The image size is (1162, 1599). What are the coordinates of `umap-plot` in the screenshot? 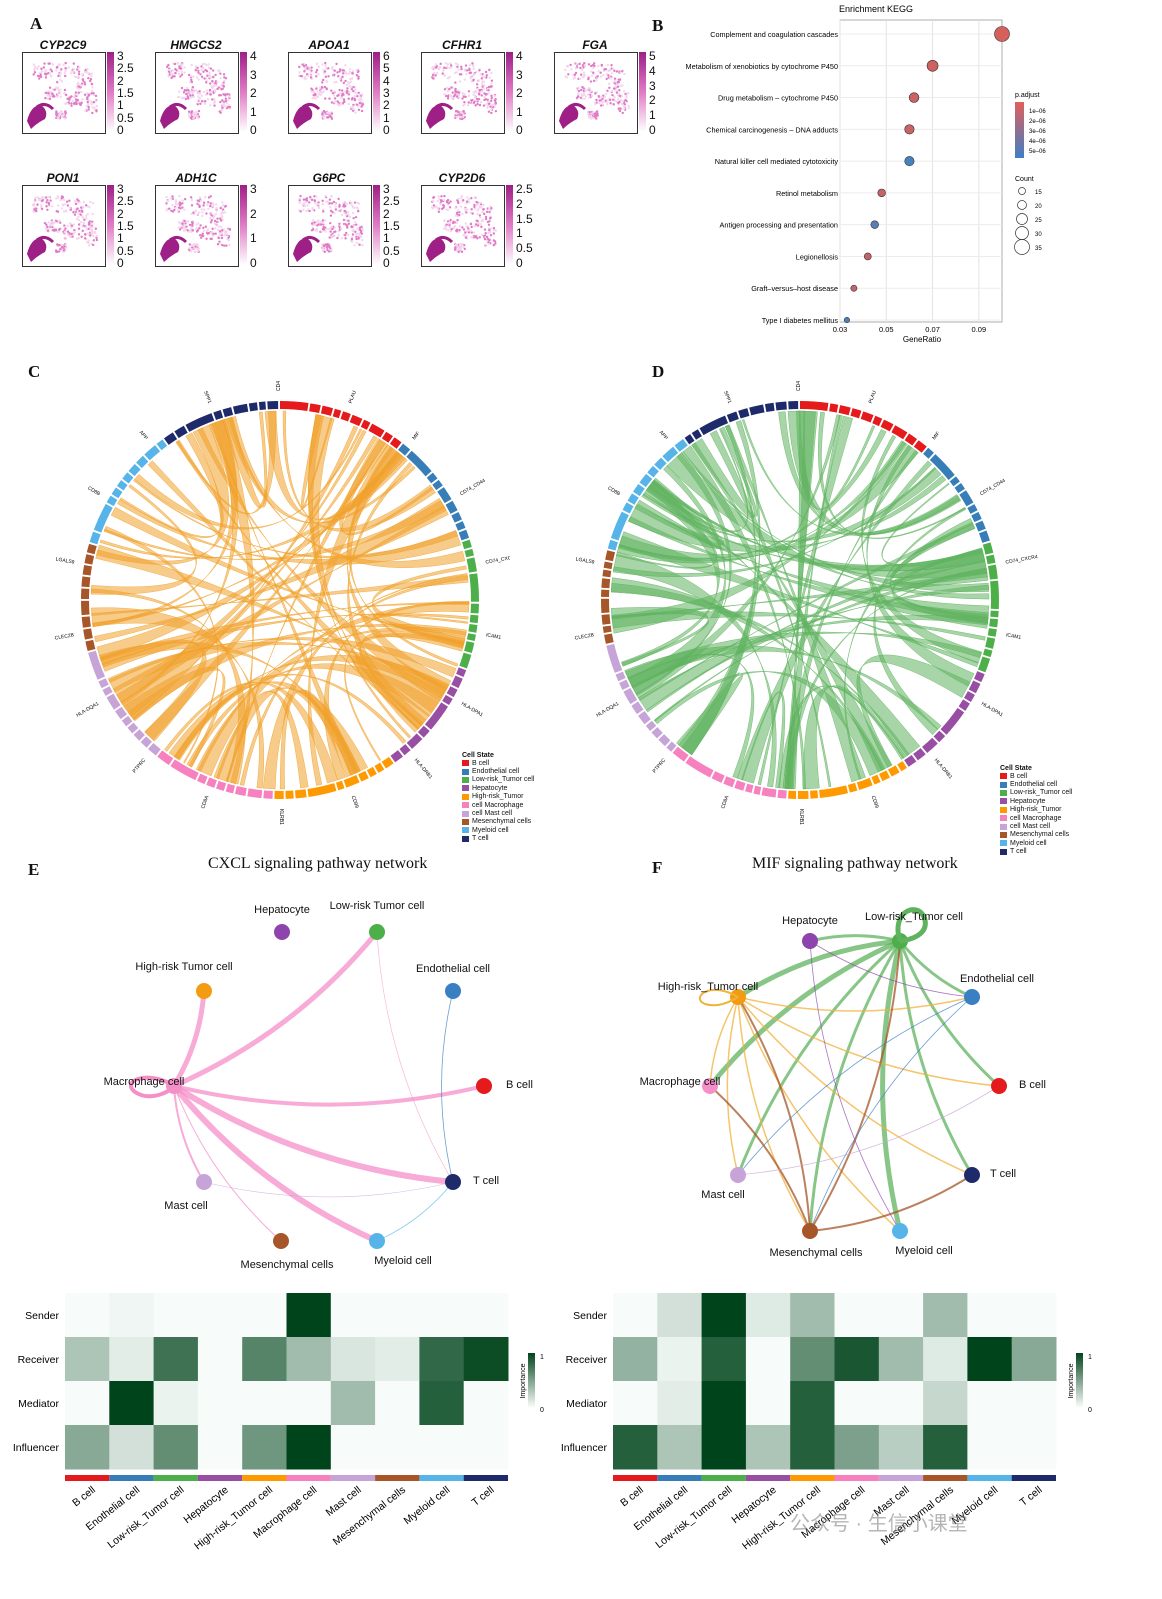 It's located at (463, 93).